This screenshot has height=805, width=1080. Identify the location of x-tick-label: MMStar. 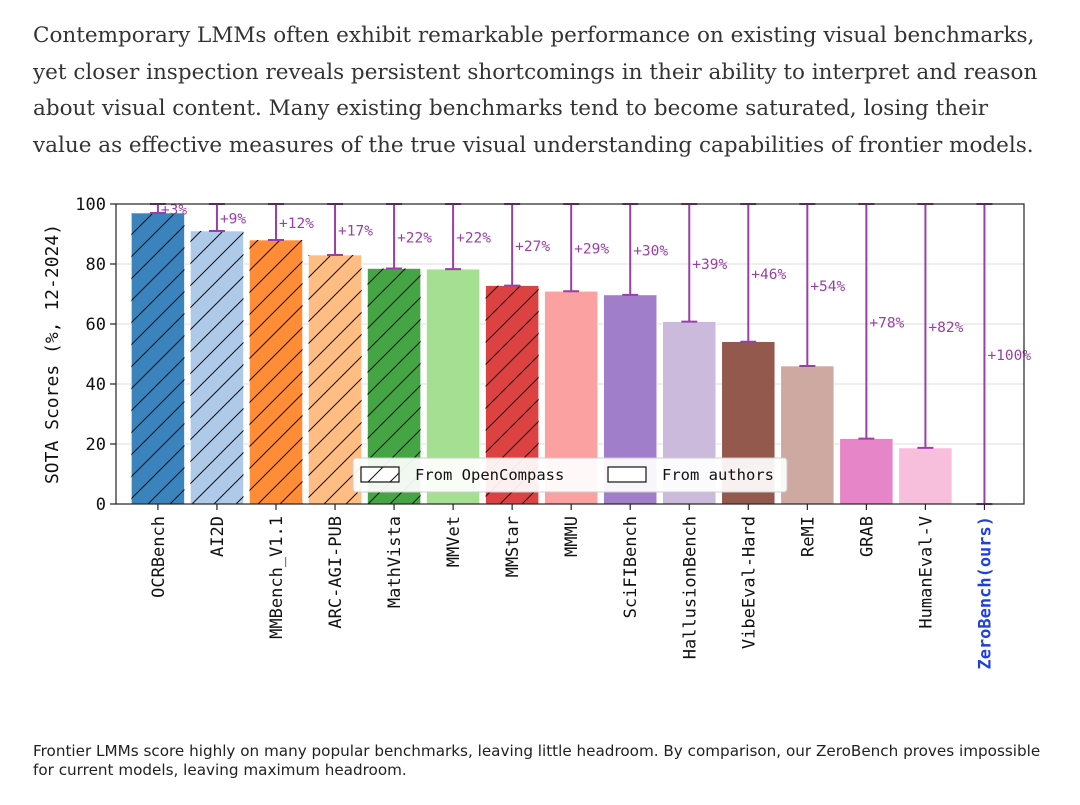
(513, 546).